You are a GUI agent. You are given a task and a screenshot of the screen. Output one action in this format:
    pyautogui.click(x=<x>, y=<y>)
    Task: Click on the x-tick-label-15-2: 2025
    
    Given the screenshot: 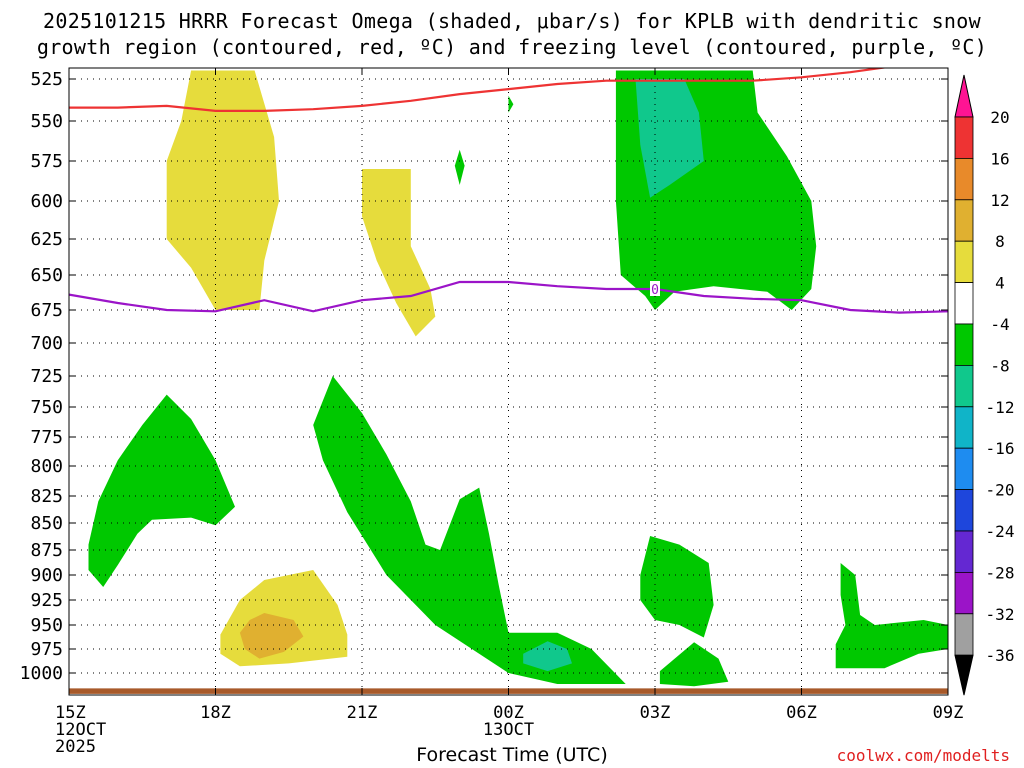 What is the action you would take?
    pyautogui.click(x=75, y=747)
    